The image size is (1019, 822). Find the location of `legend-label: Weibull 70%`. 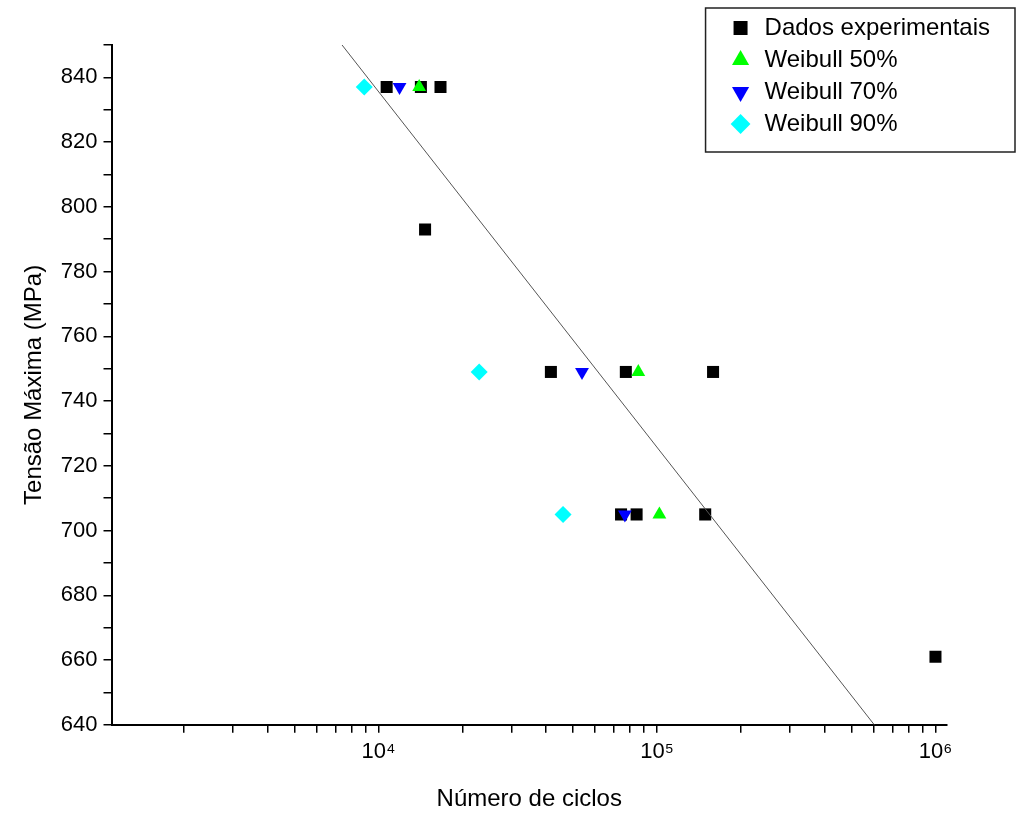

legend-label: Weibull 70% is located at coordinates (831, 90).